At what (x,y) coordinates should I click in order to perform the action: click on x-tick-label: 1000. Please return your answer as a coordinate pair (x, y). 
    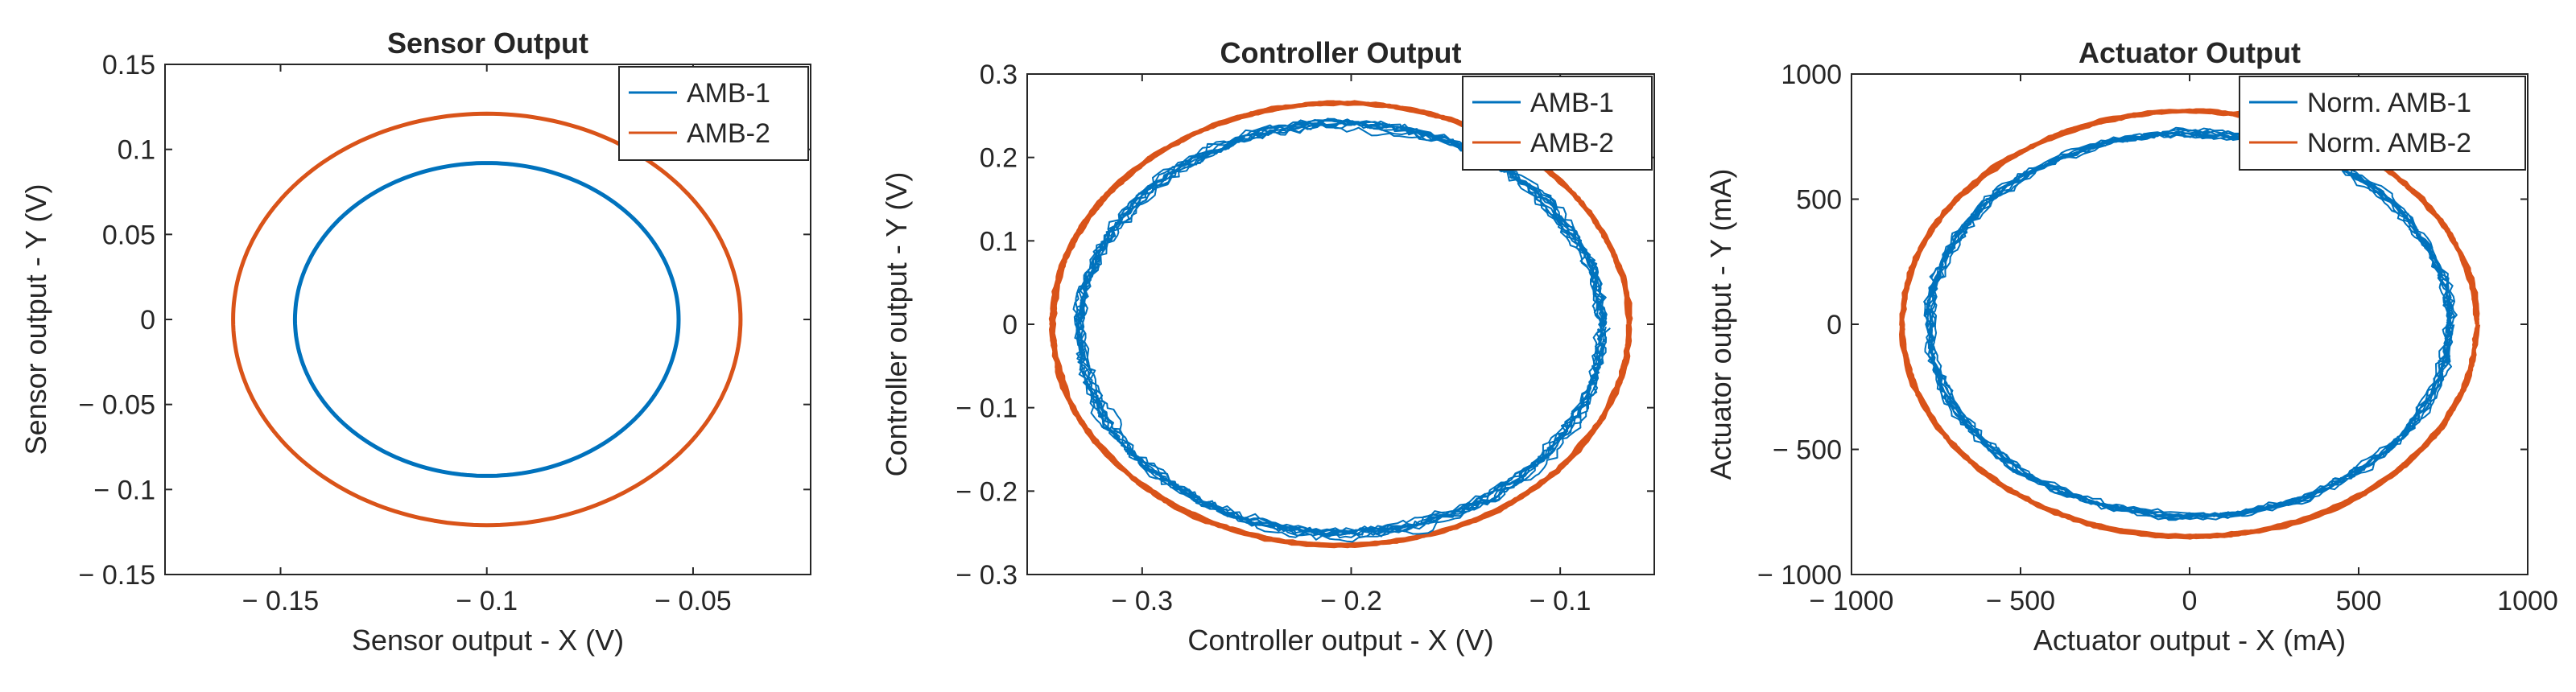
    Looking at the image, I should click on (2527, 601).